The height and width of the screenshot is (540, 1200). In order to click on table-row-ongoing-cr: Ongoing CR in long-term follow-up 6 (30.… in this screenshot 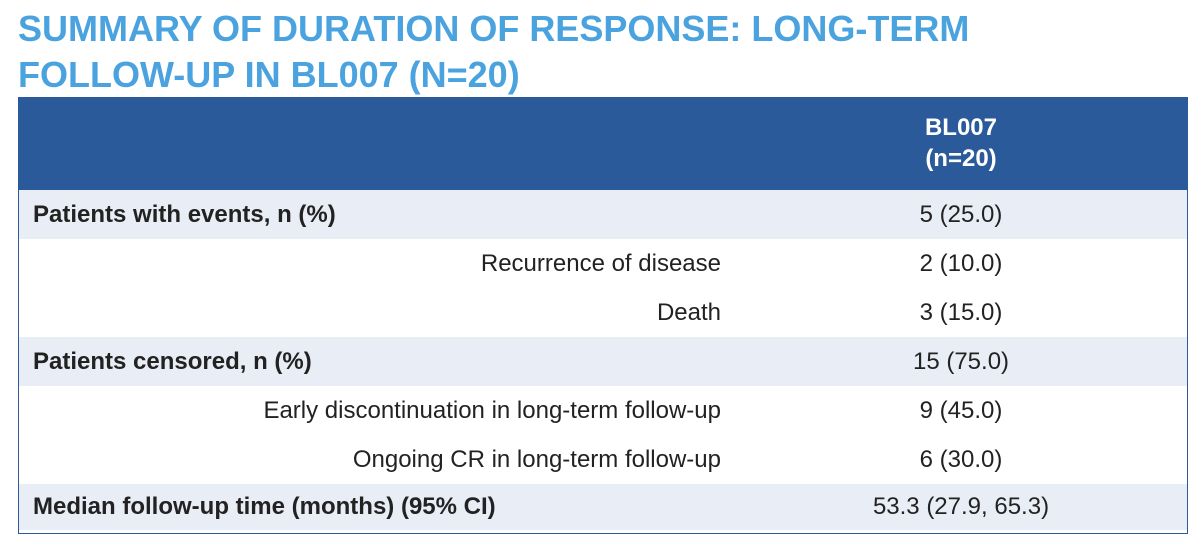, I will do `click(603, 459)`.